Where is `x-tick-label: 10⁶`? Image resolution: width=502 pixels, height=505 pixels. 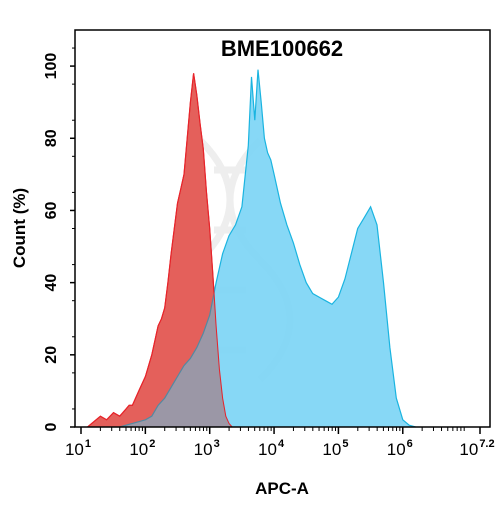
x-tick-label: 10⁶ is located at coordinates (400, 448).